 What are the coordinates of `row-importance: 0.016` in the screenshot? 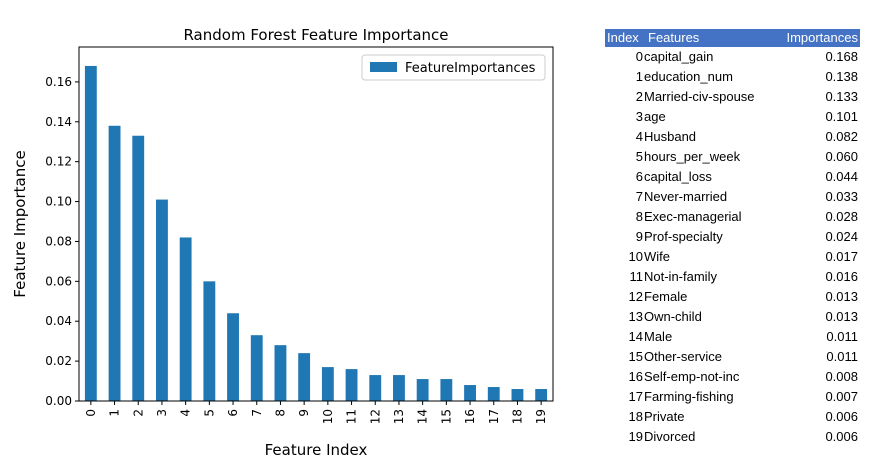 It's located at (841, 276).